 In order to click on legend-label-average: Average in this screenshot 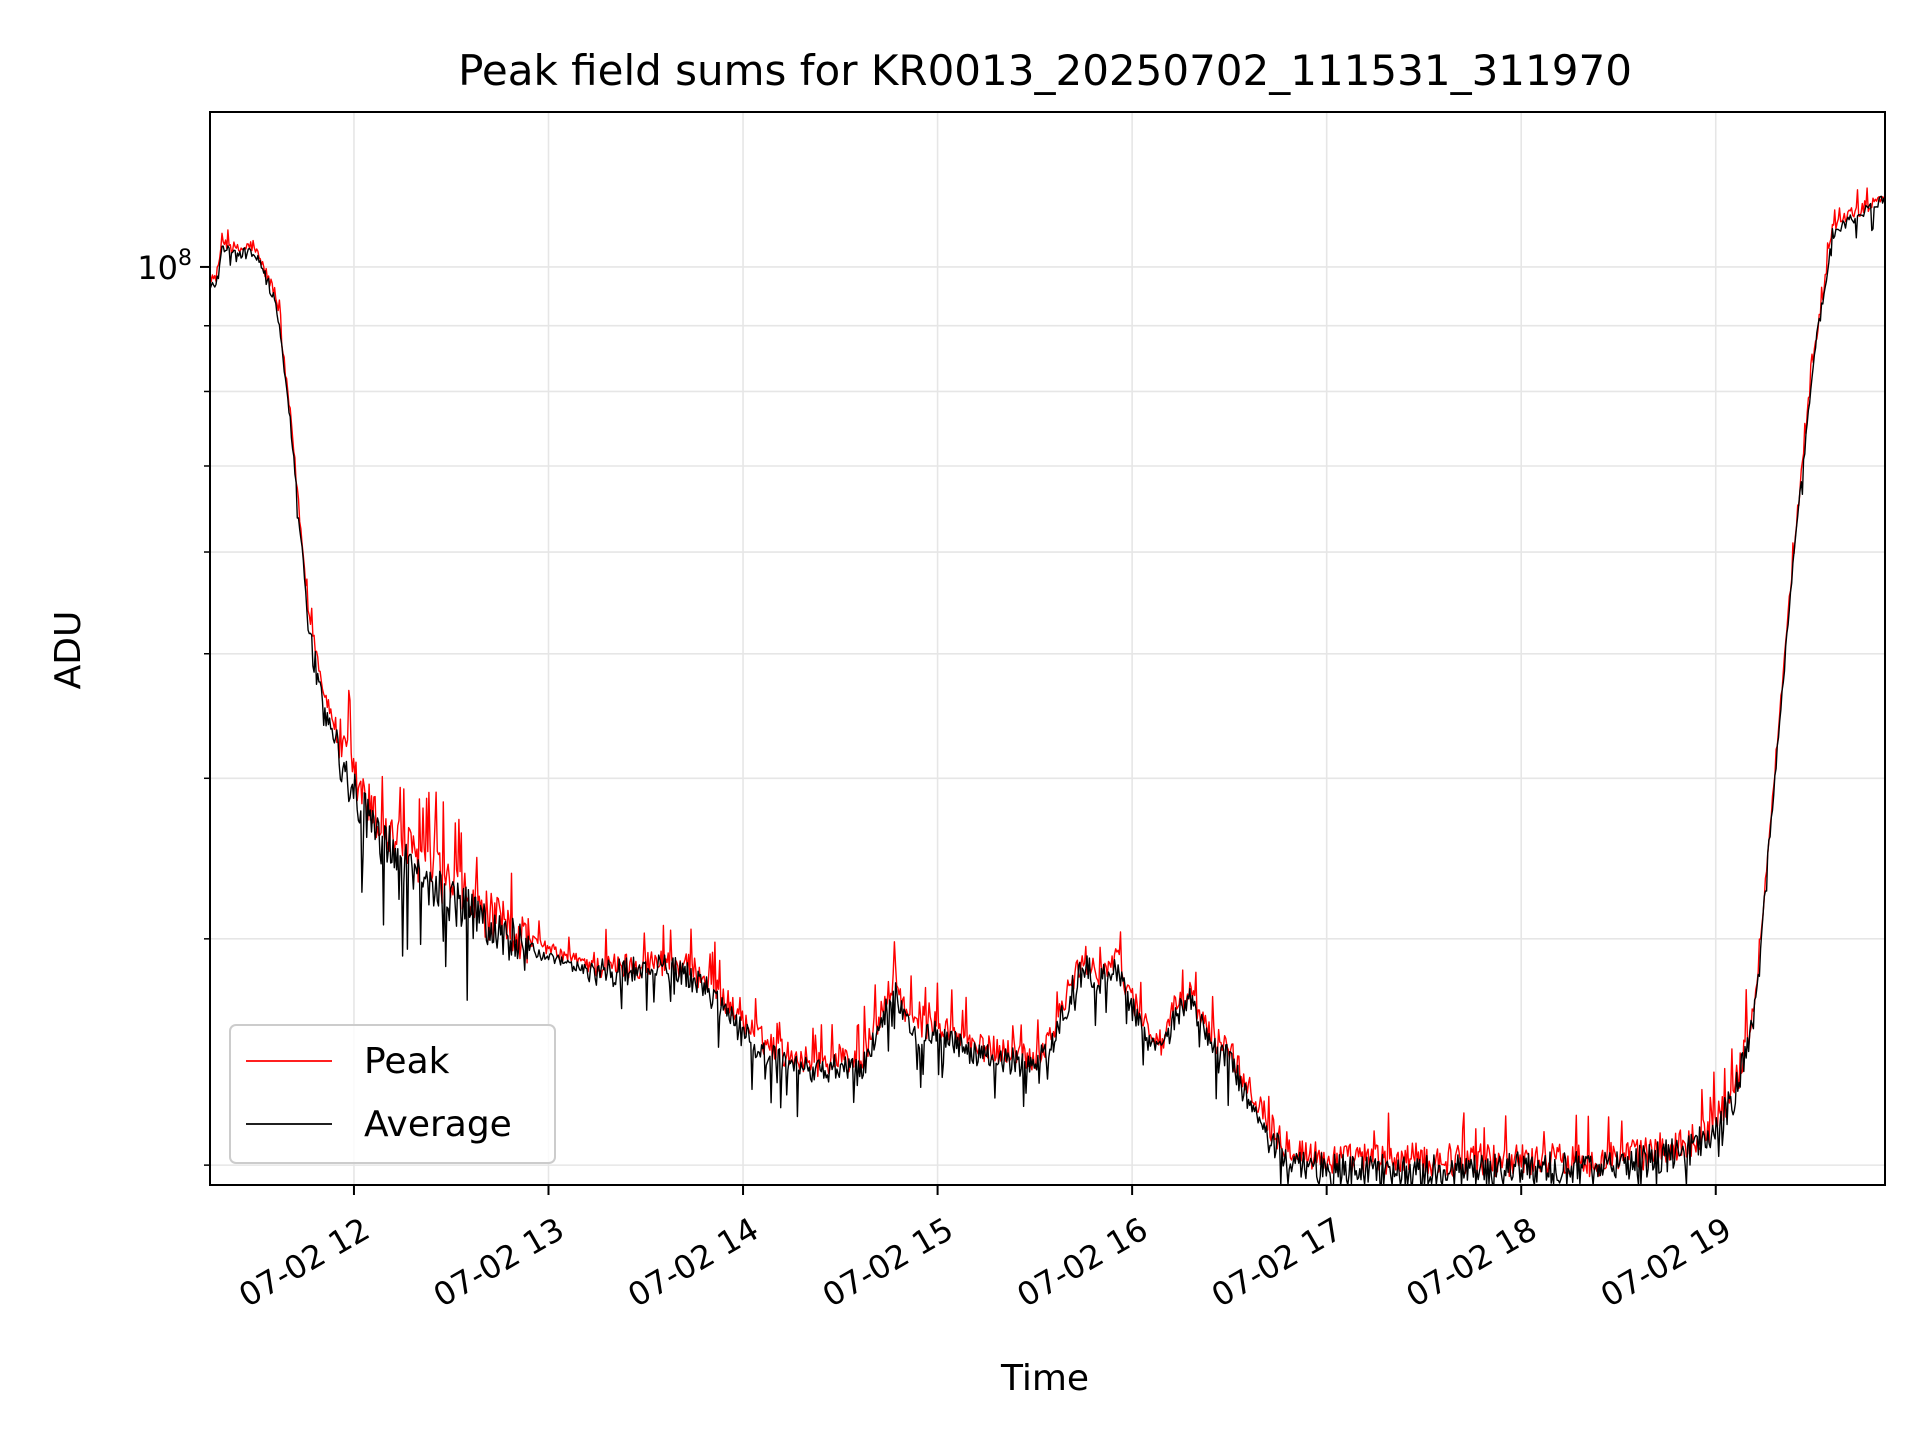, I will do `click(438, 1124)`.